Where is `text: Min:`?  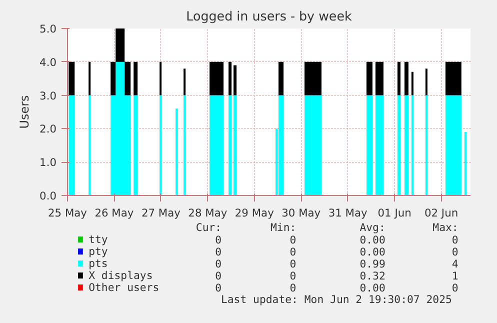
text: Min: is located at coordinates (283, 227).